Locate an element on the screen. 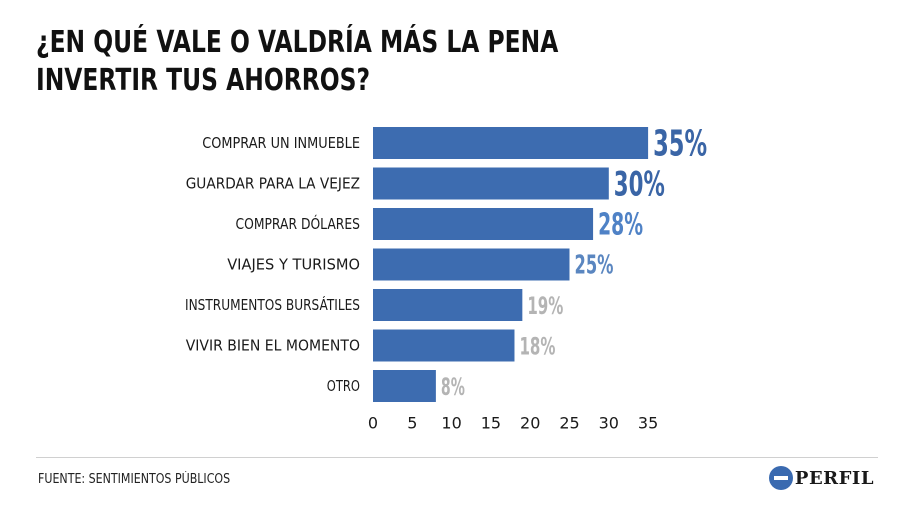 This screenshot has height=505, width=900. x-tick-label-5: 25 is located at coordinates (569, 423).